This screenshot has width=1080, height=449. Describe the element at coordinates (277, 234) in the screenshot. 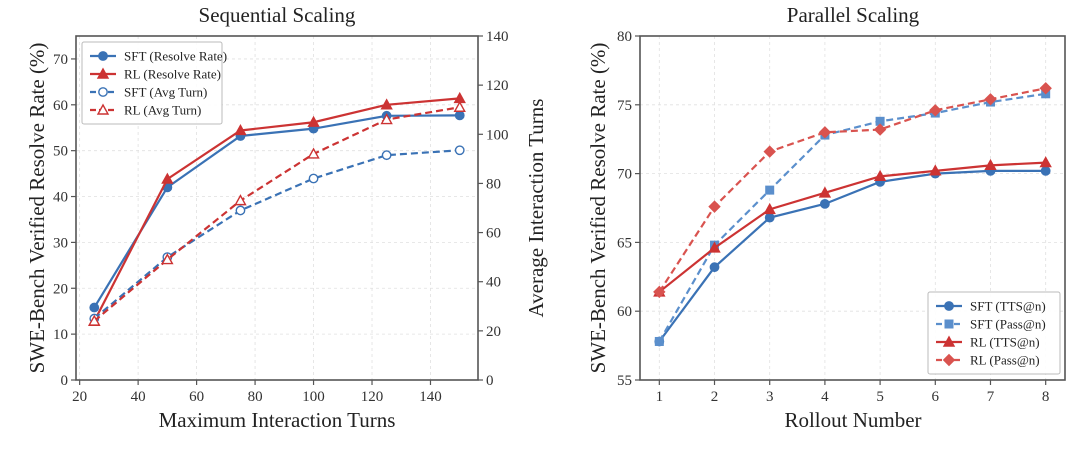

I see `series-sft-avg-turn` at that location.